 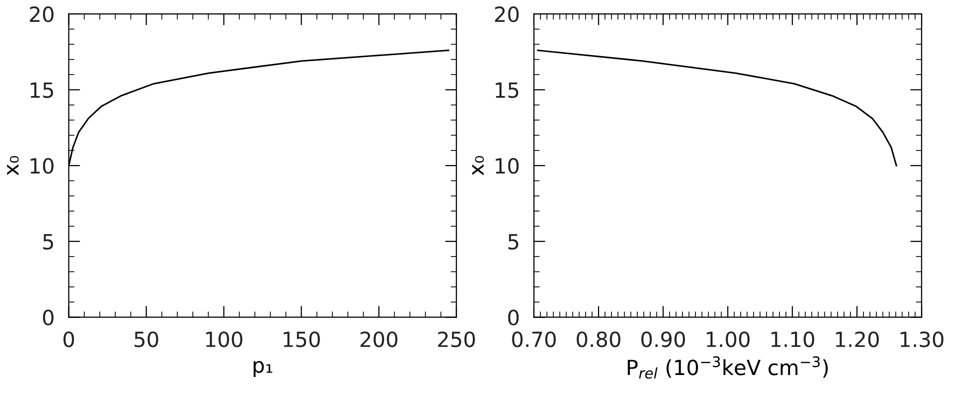 What do you see at coordinates (146, 339) in the screenshot?
I see `x-tick-label: 50` at bounding box center [146, 339].